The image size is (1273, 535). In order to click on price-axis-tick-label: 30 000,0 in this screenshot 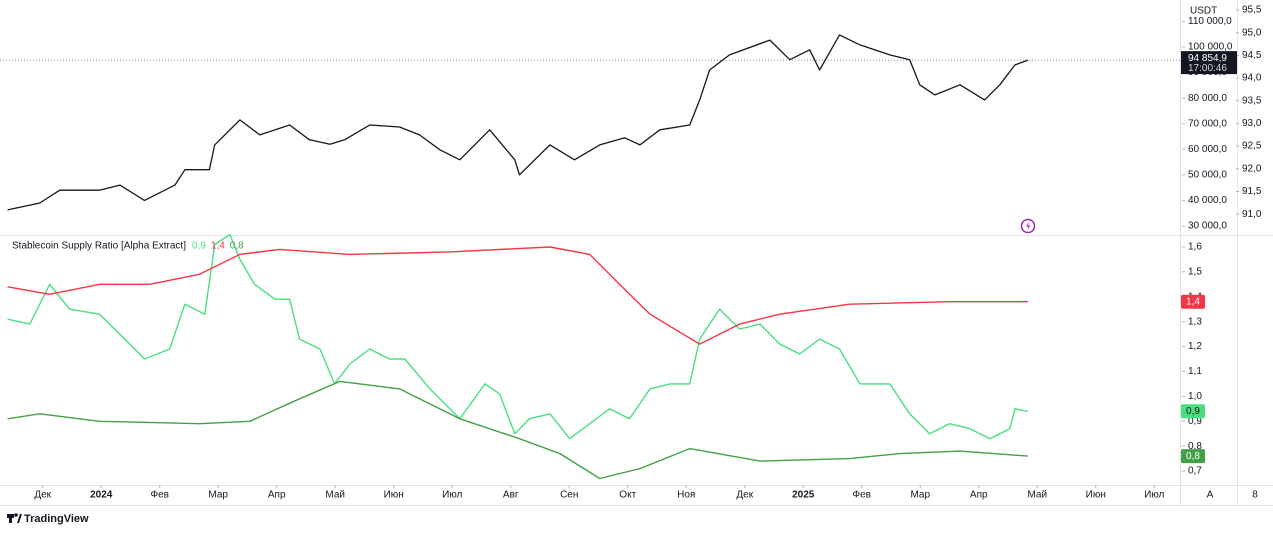, I will do `click(1207, 226)`.